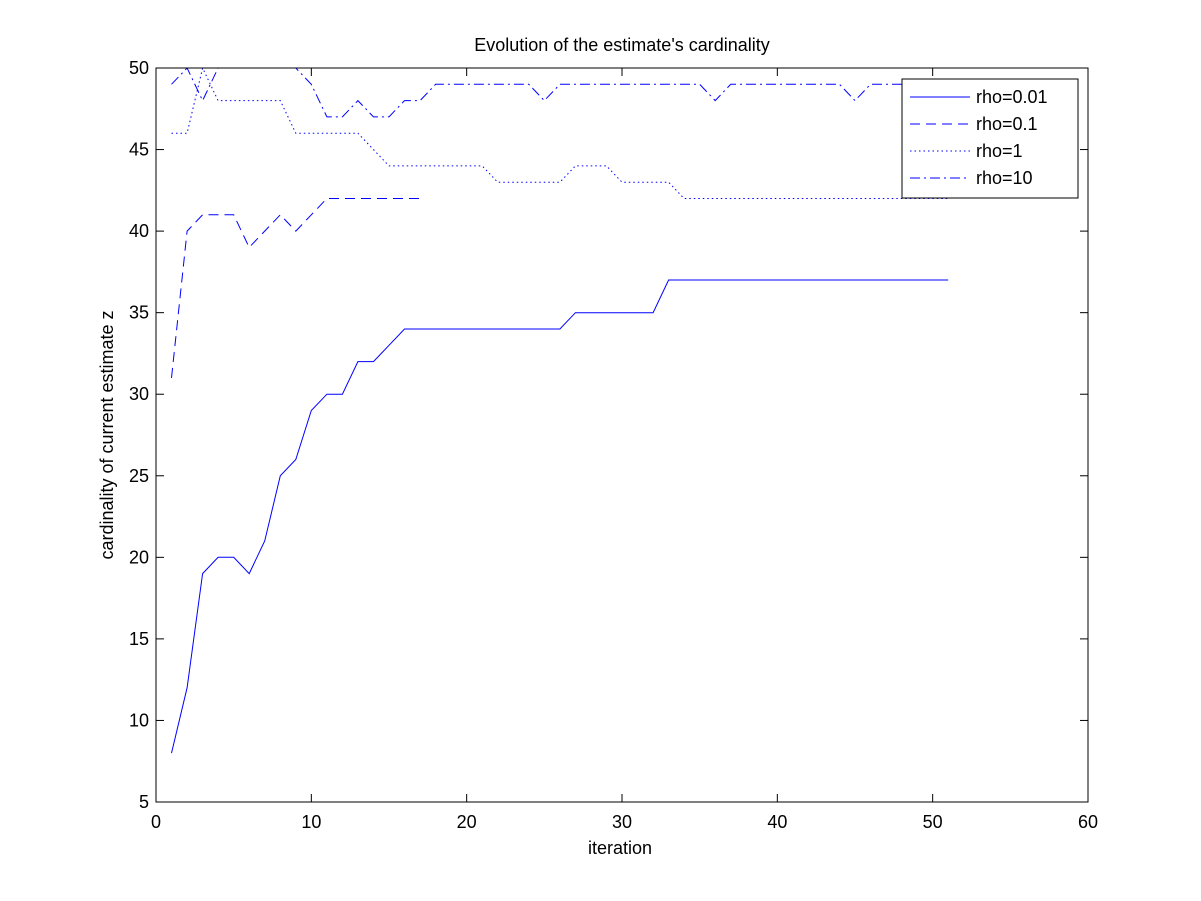 This screenshot has height=901, width=1201. I want to click on x-tick-label: 0, so click(156, 822).